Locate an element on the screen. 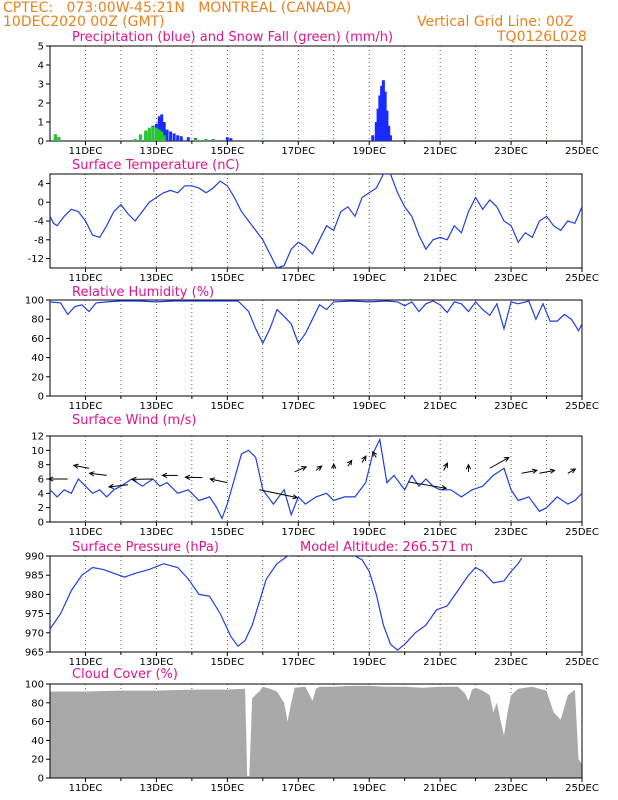 This screenshot has width=618, height=800. precip-xtick-label: 13DEC is located at coordinates (157, 151).